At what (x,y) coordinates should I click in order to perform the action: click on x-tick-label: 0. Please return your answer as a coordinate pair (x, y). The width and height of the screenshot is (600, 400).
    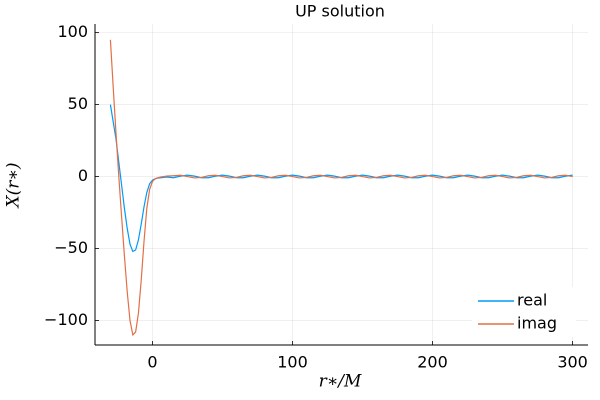
    Looking at the image, I should click on (152, 362).